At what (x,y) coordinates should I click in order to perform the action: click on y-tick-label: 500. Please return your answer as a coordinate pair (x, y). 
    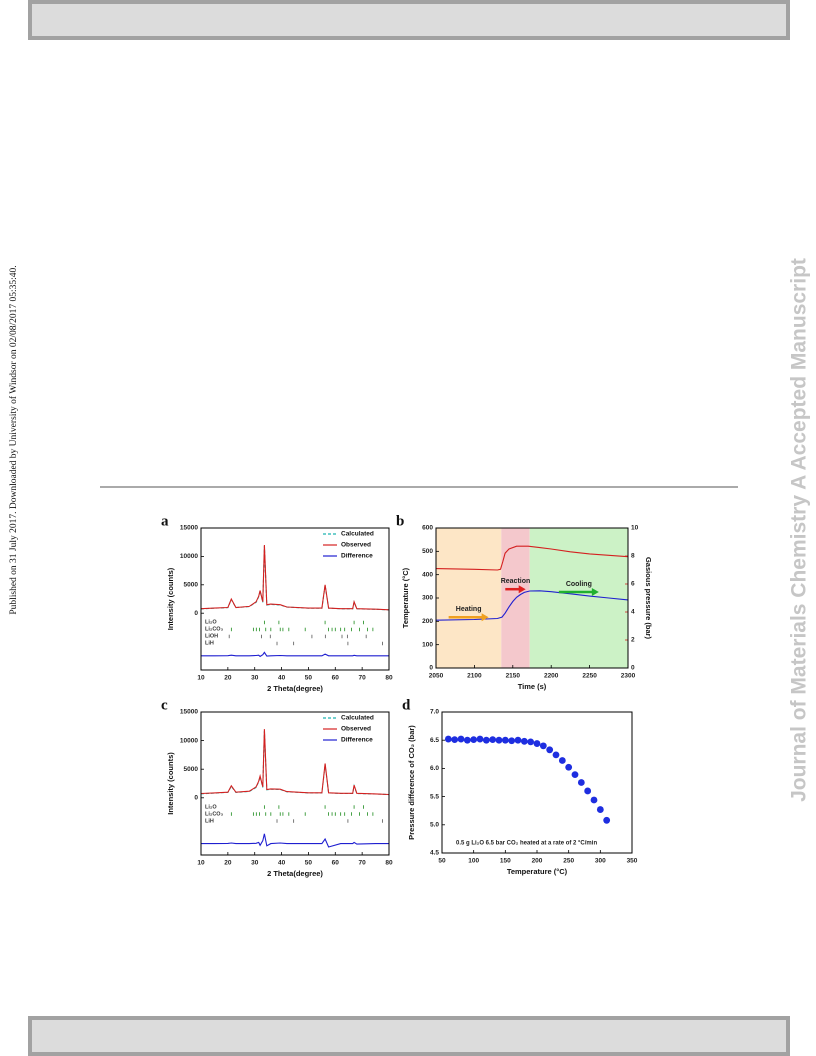
    Looking at the image, I should click on (427, 551).